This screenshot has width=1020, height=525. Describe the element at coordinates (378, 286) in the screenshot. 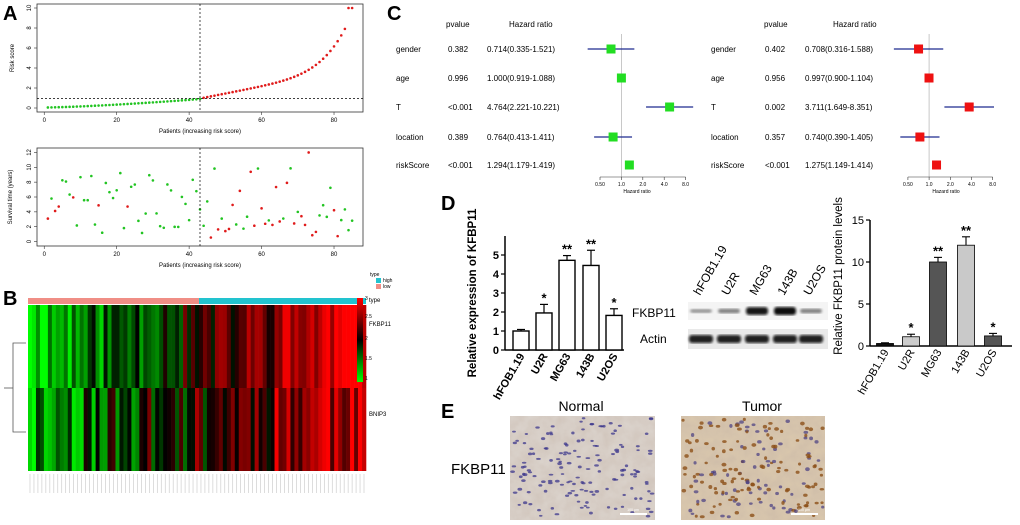

I see `legend-low-swatch` at that location.